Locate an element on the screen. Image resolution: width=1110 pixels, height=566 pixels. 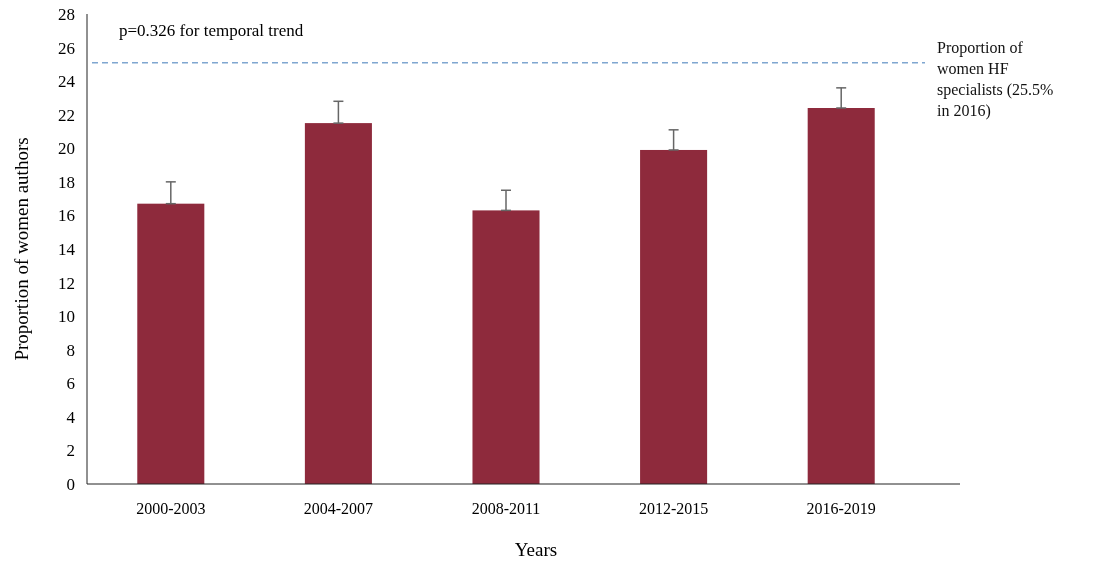
ref-line-label: Proportion of women HF specialists (25.5% in 2016) is located at coordinates (995, 79).